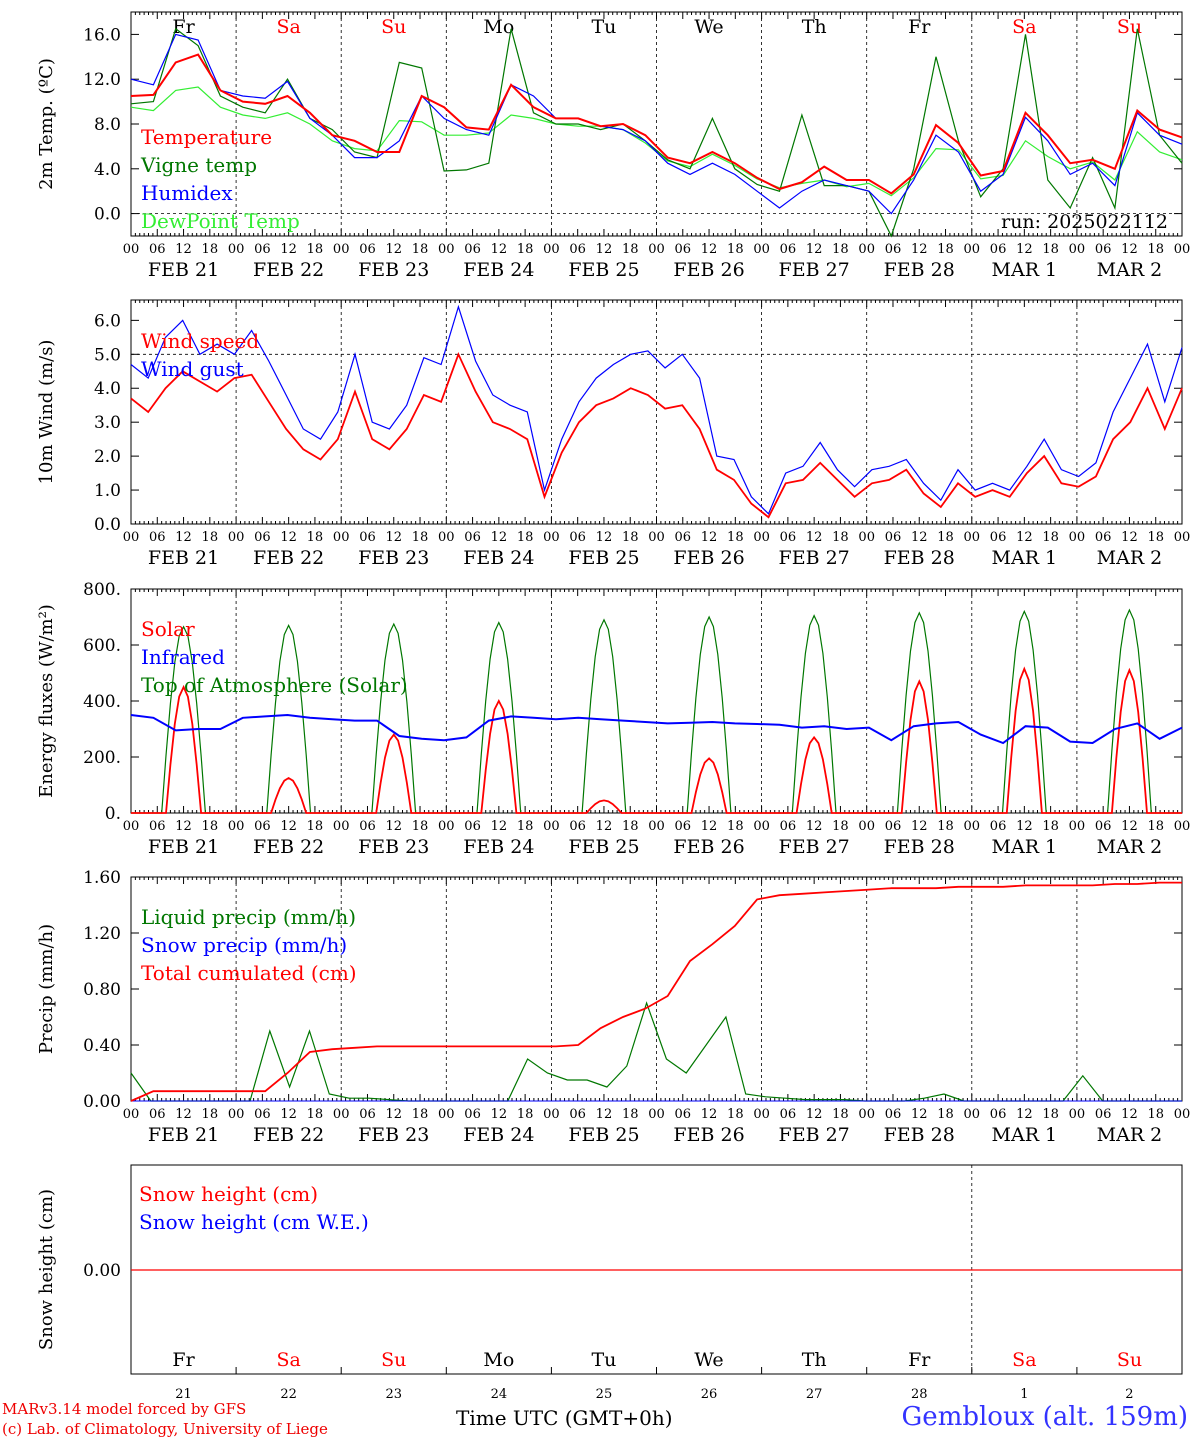 This screenshot has width=1194, height=1440. What do you see at coordinates (124, 1409) in the screenshot?
I see `model-credit: MARv3.14 model forced by GFS` at bounding box center [124, 1409].